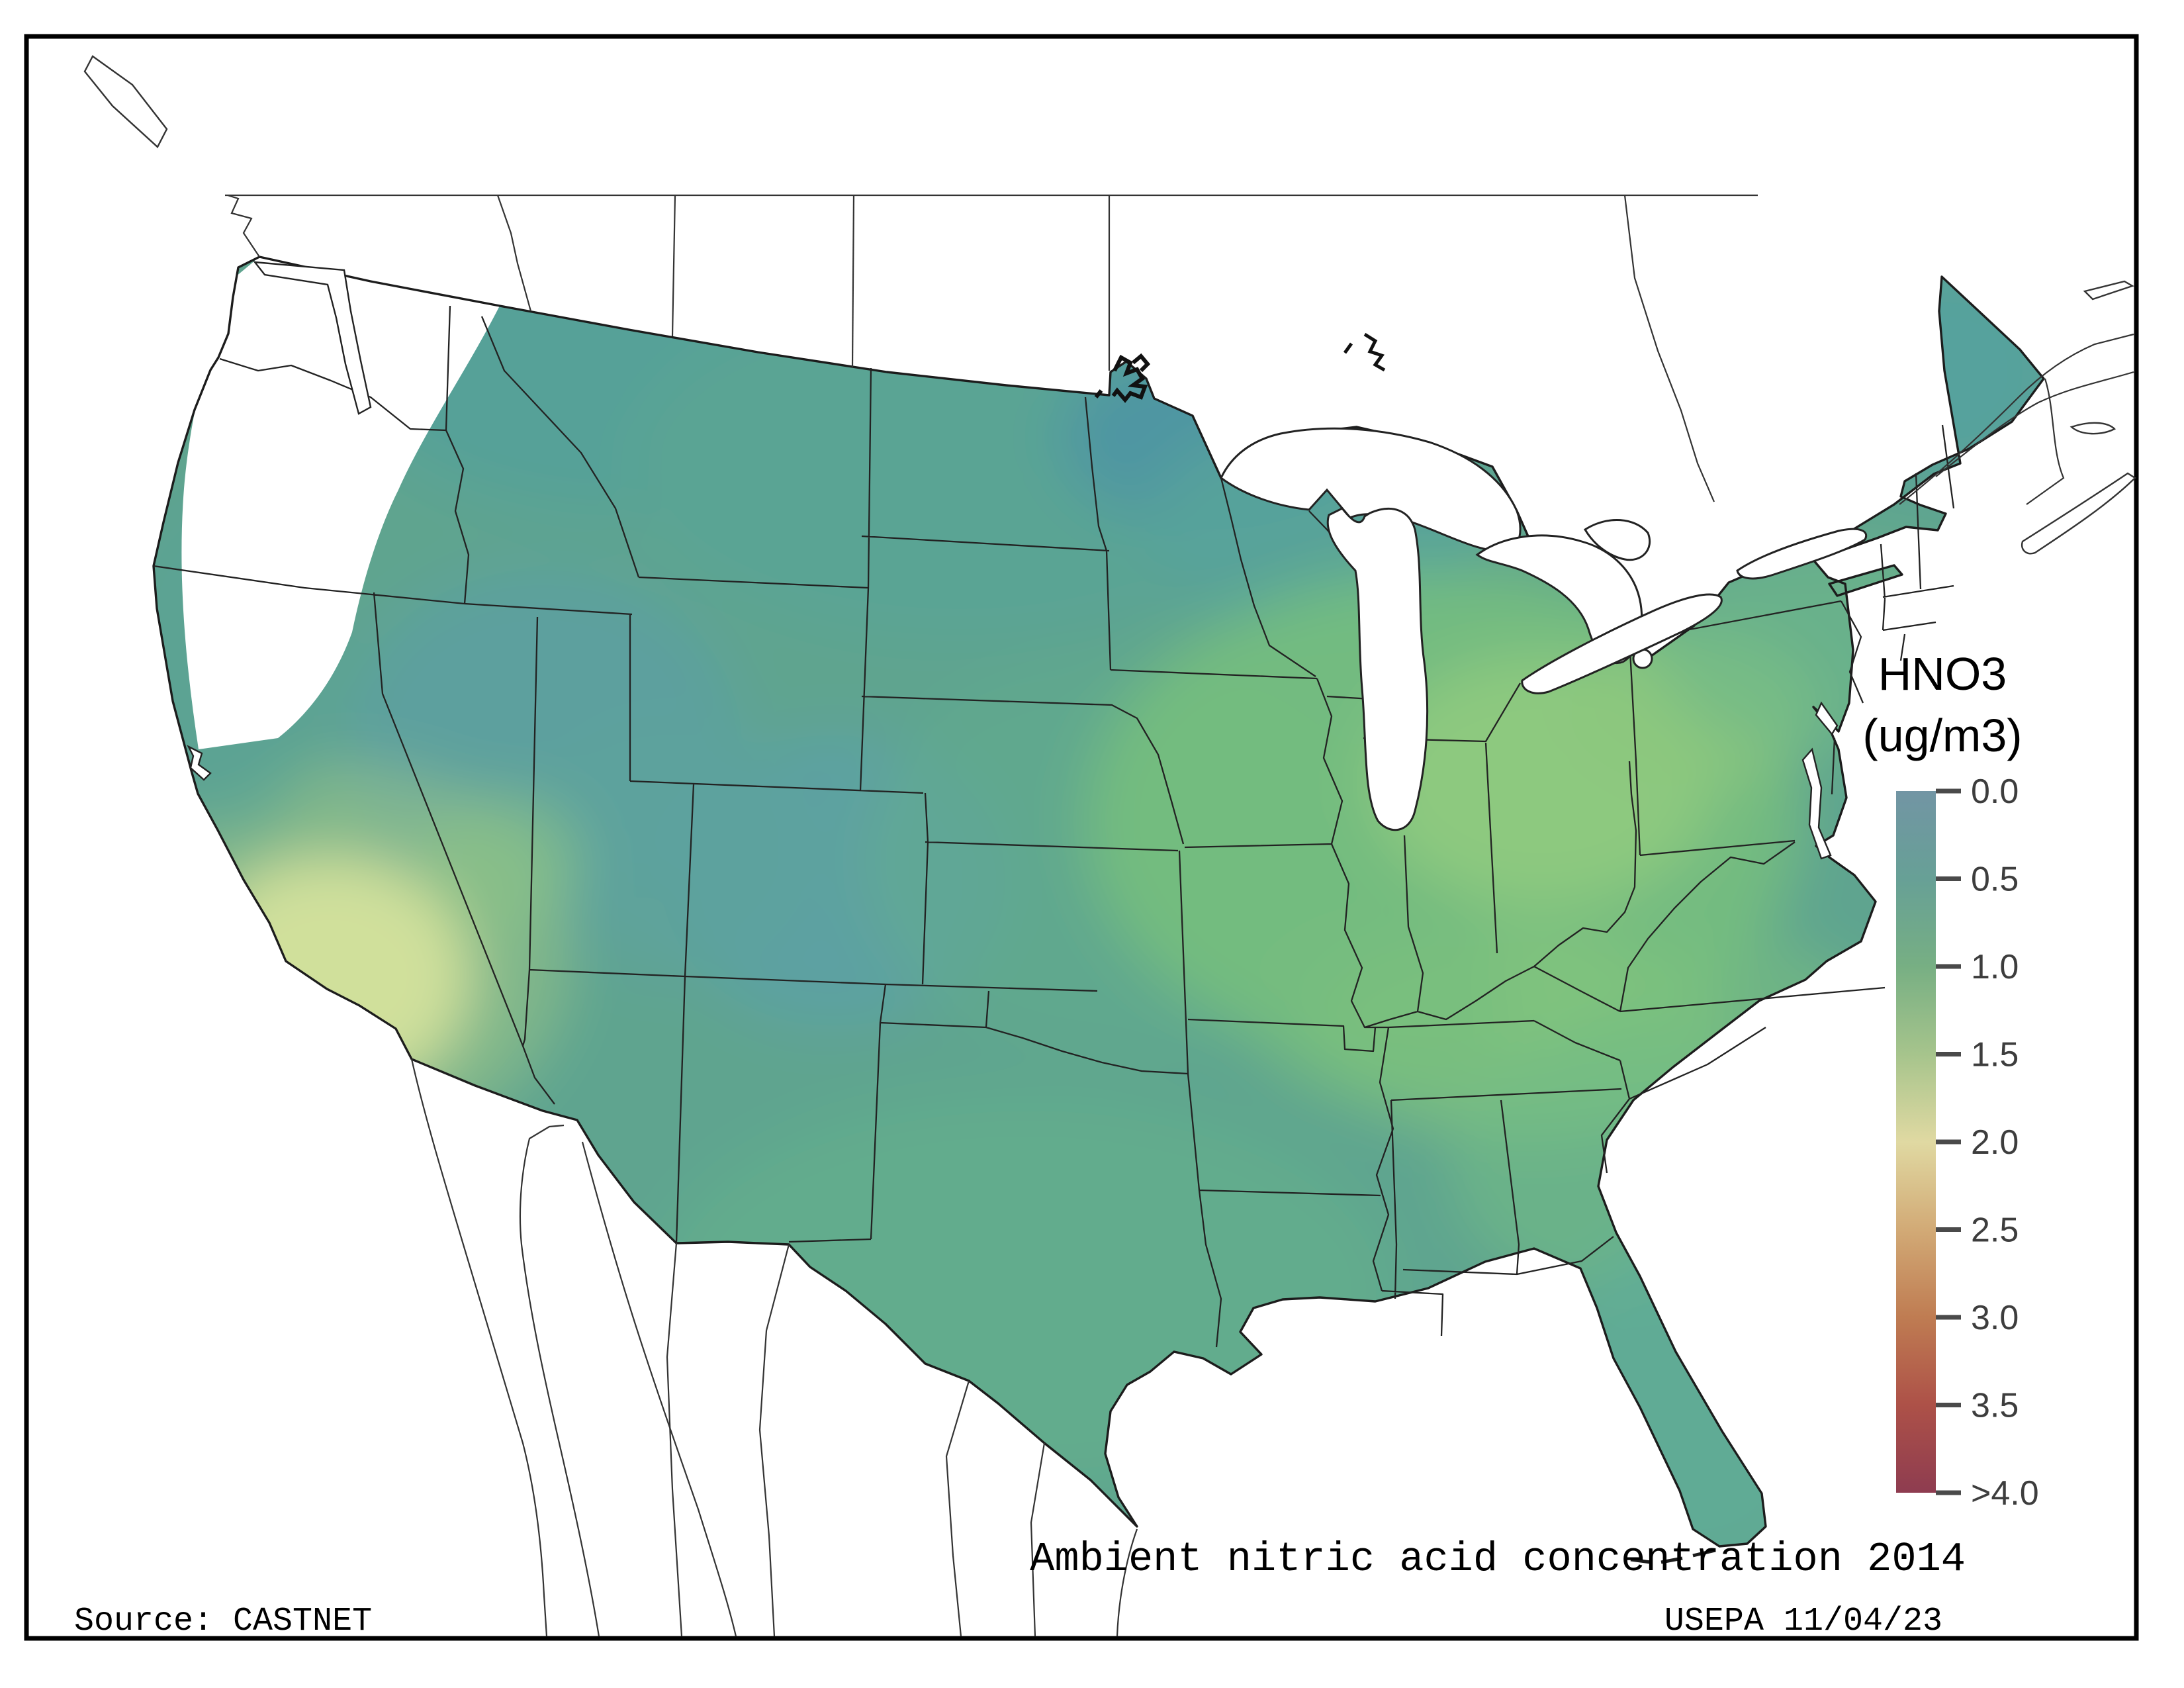  I want to click on tick-label: 0.5, so click(1995, 880).